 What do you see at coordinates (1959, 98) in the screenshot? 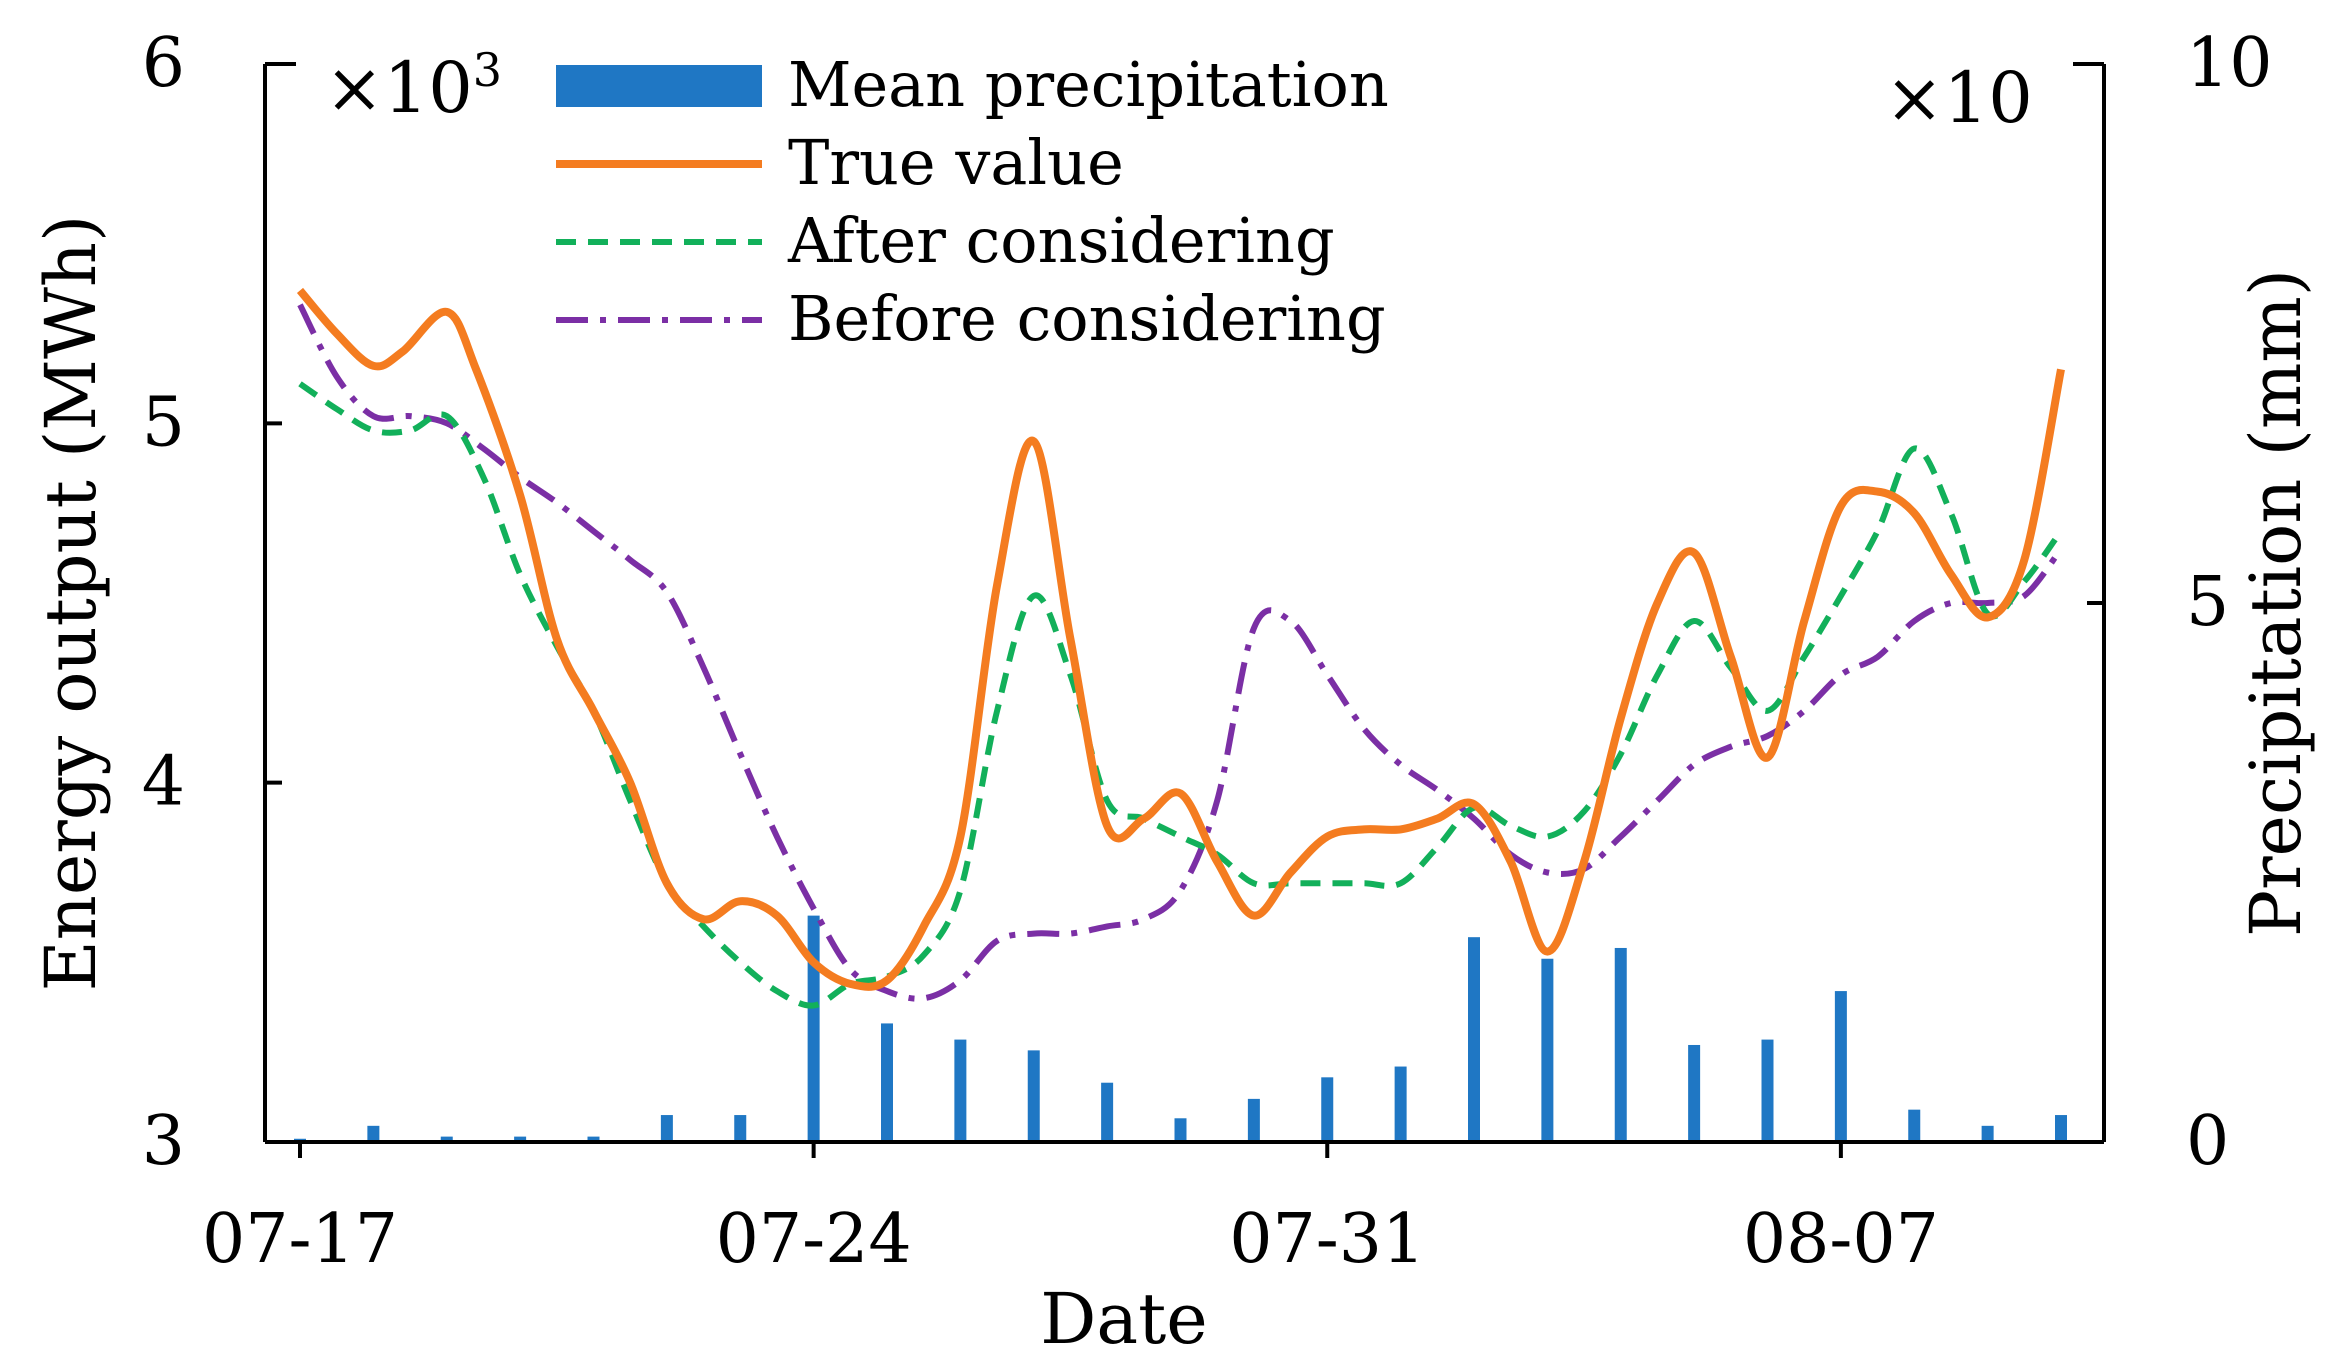
I see `right-multiplier: ×10` at bounding box center [1959, 98].